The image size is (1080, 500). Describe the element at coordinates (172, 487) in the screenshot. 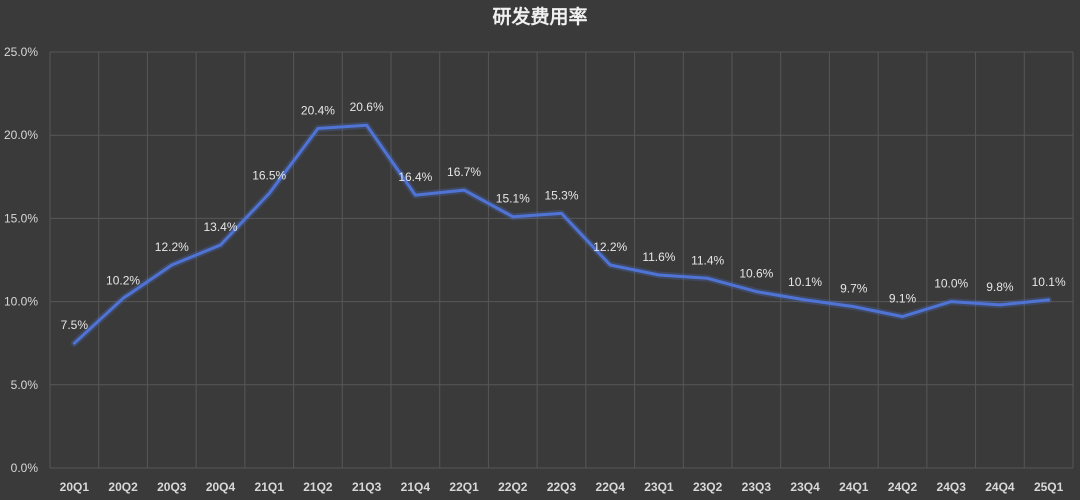

I see `x-tick-label: 20Q3` at that location.